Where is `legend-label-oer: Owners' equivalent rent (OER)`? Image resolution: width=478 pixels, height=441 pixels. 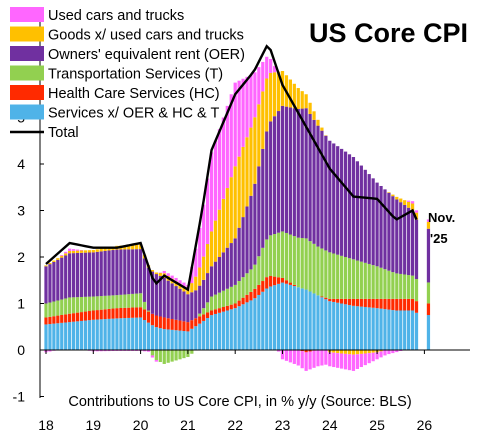
legend-label-oer: Owners' equivalent rent (OER) is located at coordinates (146, 55).